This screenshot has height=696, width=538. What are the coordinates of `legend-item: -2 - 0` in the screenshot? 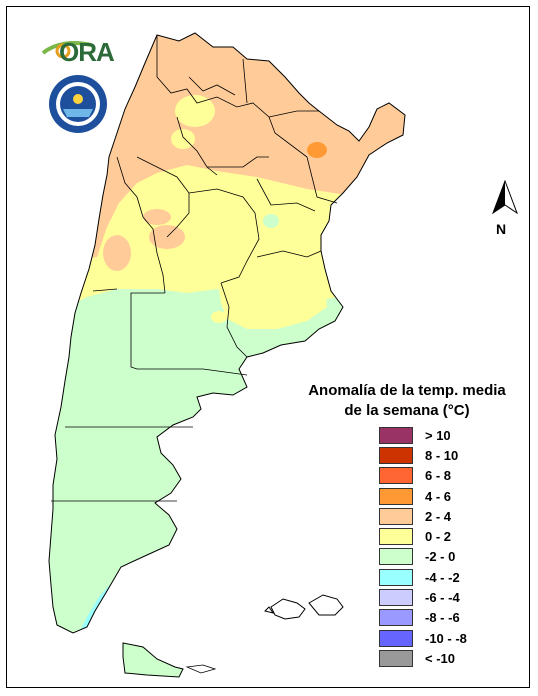 It's located at (423, 557).